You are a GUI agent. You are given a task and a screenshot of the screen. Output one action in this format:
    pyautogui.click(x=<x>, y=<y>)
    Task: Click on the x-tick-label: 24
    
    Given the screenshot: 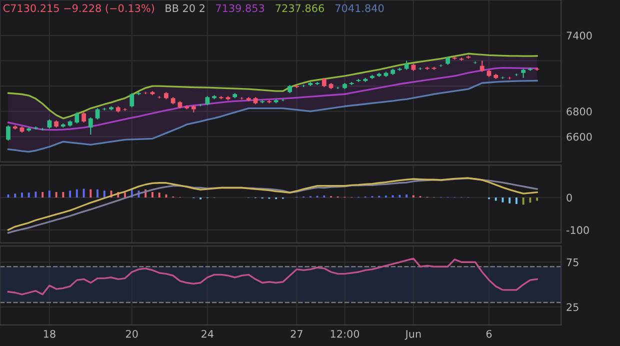 What is the action you would take?
    pyautogui.click(x=208, y=334)
    